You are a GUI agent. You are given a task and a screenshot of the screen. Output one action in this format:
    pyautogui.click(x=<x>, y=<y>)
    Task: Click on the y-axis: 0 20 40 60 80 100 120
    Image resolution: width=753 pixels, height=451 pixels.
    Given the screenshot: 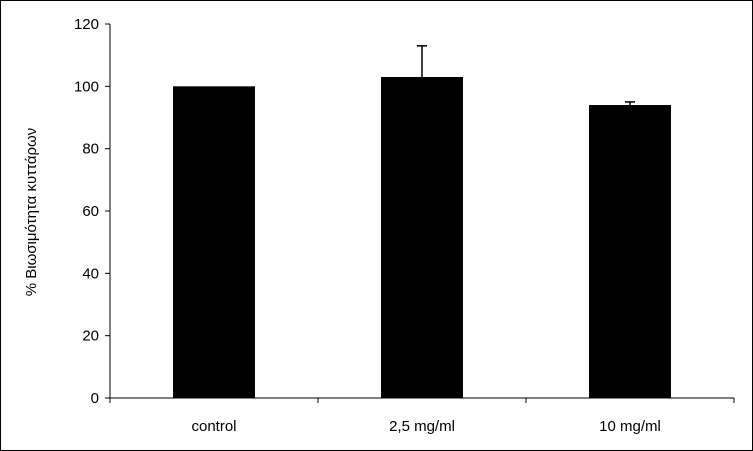 What is the action you would take?
    pyautogui.click(x=92, y=211)
    